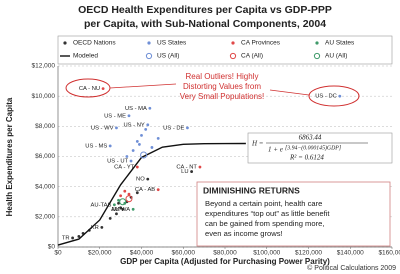 The image size is (400, 274). I want to click on point-label: CA - NU, so click(89, 89).